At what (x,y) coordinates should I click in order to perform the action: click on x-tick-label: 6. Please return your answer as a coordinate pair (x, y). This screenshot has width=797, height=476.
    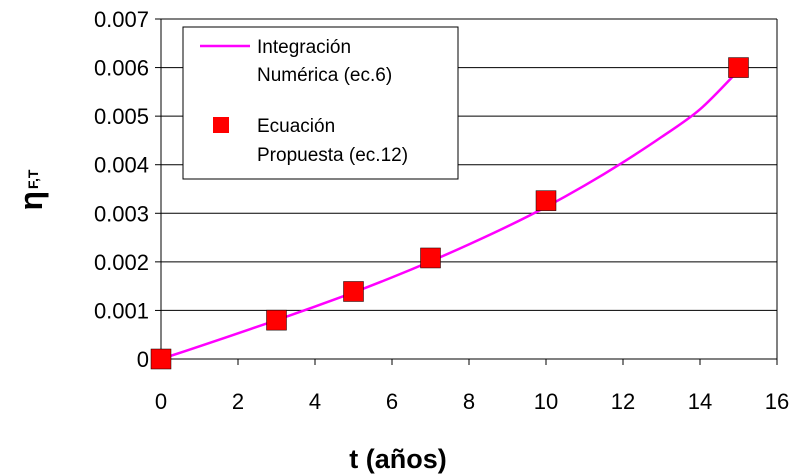
    Looking at the image, I should click on (392, 401).